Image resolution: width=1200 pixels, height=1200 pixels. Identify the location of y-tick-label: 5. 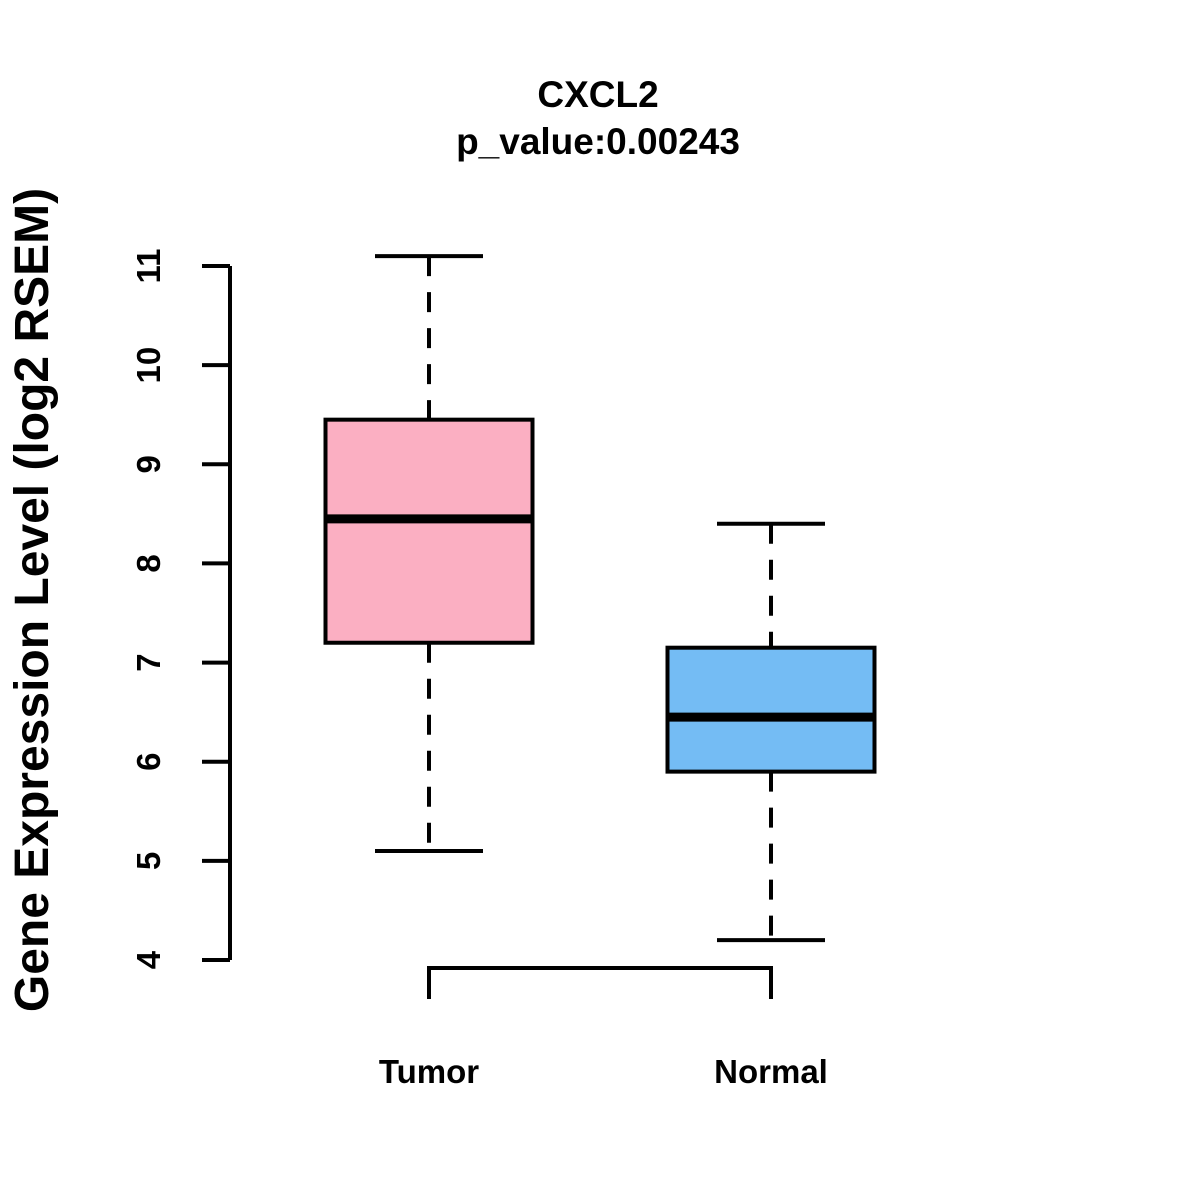
(148, 861).